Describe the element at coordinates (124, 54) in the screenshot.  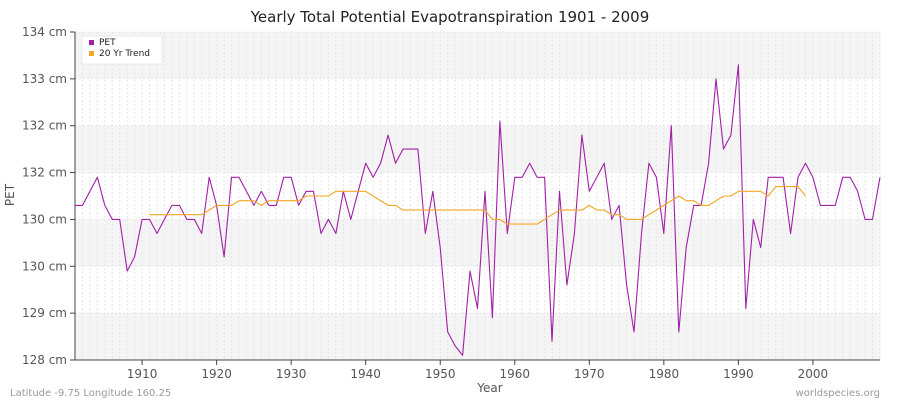
I see `legend-label: 20 Yr Trend` at that location.